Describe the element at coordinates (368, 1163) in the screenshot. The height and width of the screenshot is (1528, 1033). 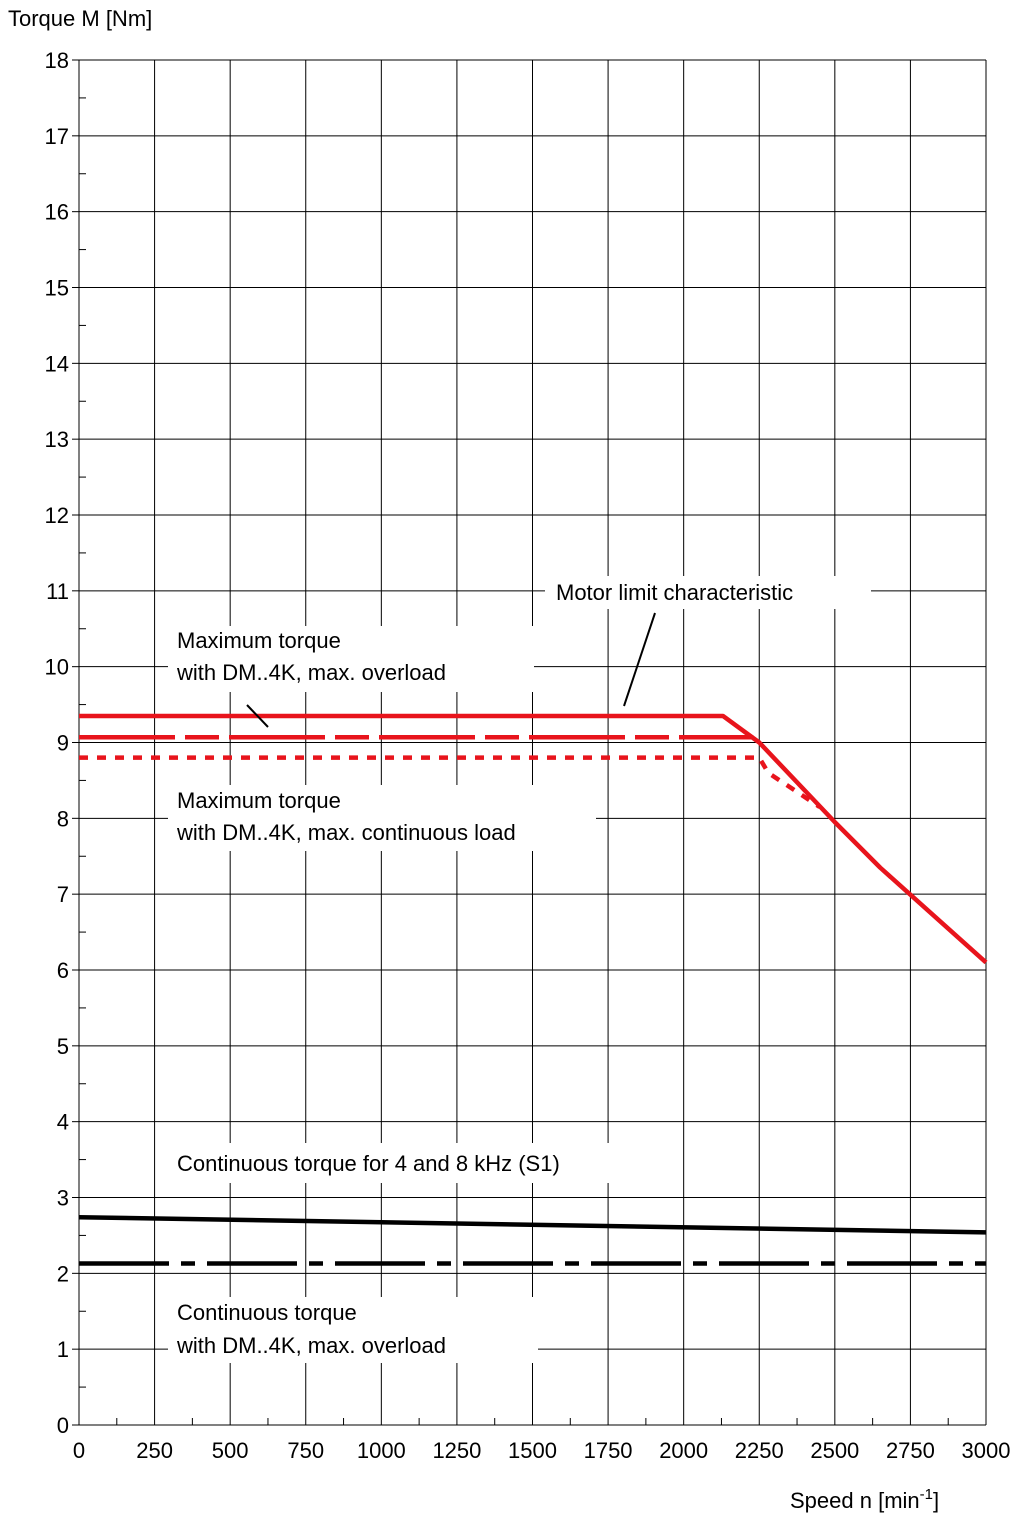
I see `annotation-continuous-s1: Continuous torque for 4 and 8 kHz (S1)` at that location.